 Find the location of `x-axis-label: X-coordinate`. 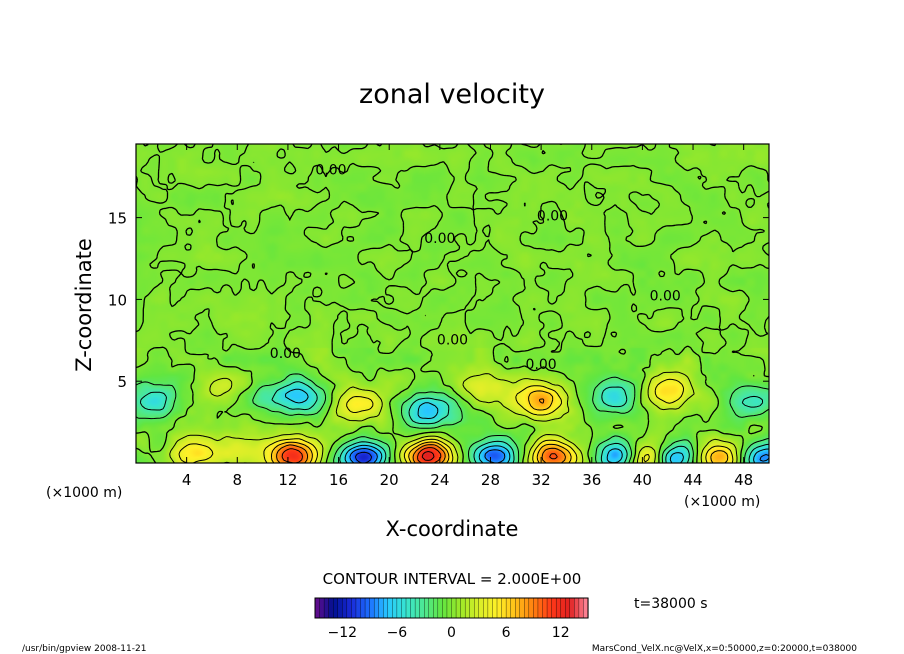

x-axis-label: X-coordinate is located at coordinates (452, 529).